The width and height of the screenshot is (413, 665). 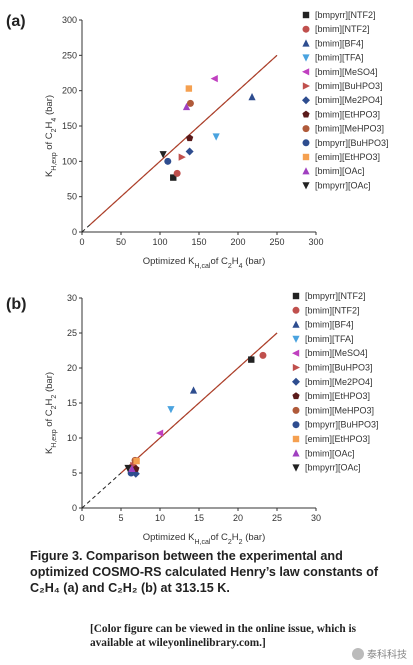 I want to click on wechat-icon, so click(x=358, y=654).